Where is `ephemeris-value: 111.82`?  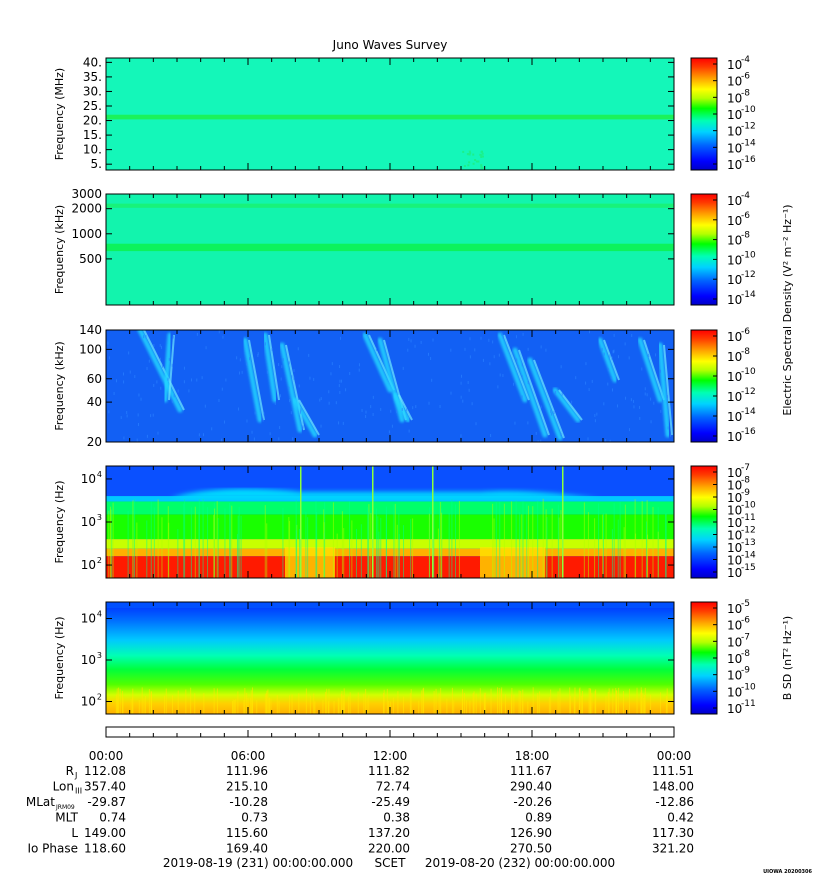
ephemeris-value: 111.82 is located at coordinates (389, 771).